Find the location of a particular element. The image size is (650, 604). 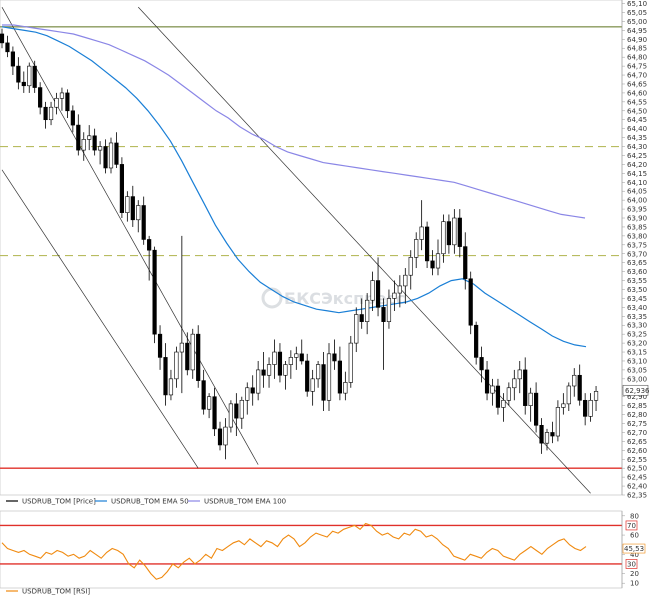

price-tick-label: 64,00 is located at coordinates (637, 201).